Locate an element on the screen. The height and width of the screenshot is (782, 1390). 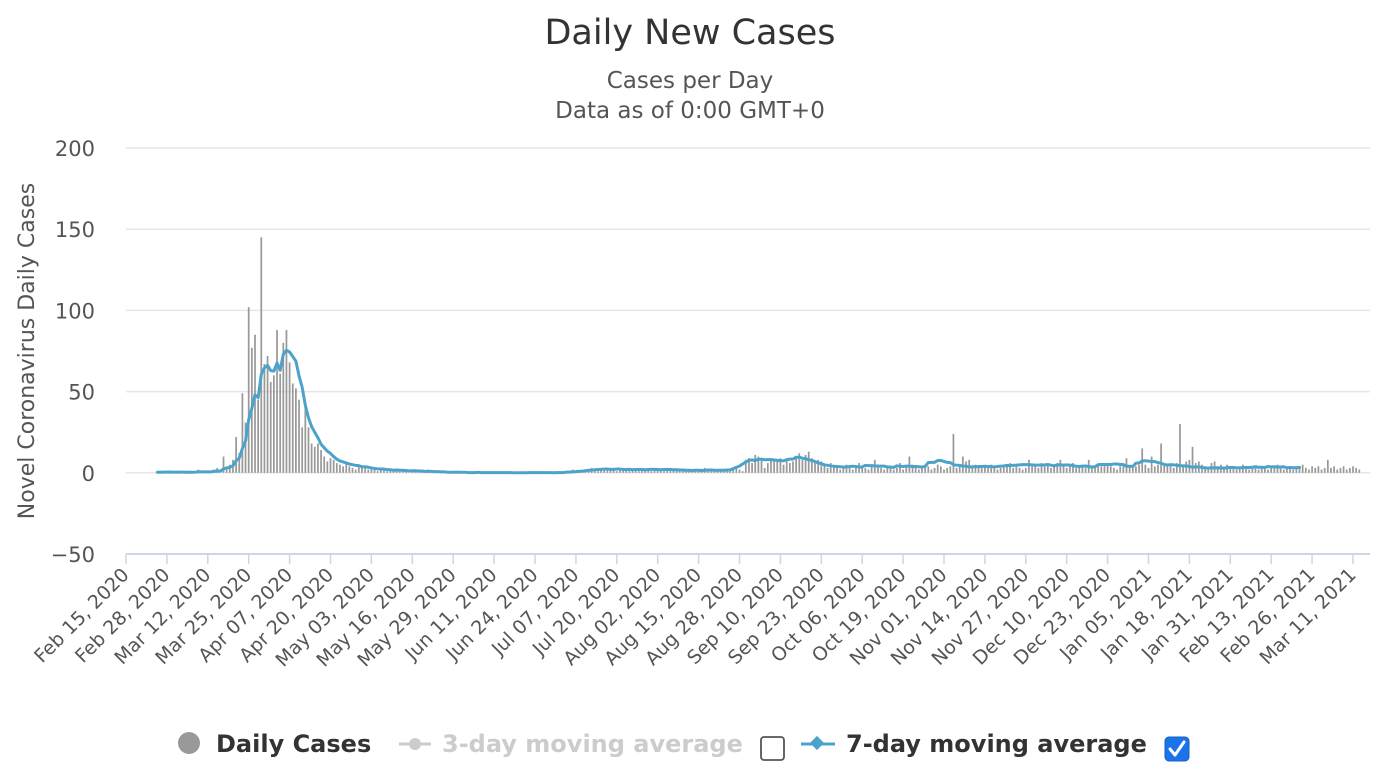
legend-item-3-day-average: 3-day moving average is located at coordinates (571, 744).